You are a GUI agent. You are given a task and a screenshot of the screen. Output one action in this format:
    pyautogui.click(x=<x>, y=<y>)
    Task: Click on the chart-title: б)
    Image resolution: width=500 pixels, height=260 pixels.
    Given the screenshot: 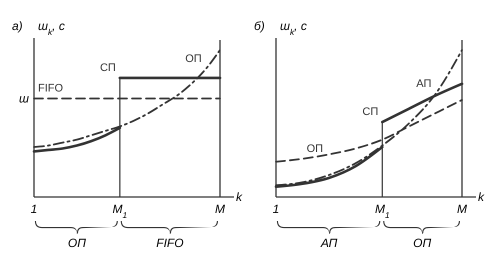 What is the action you would take?
    pyautogui.click(x=259, y=26)
    